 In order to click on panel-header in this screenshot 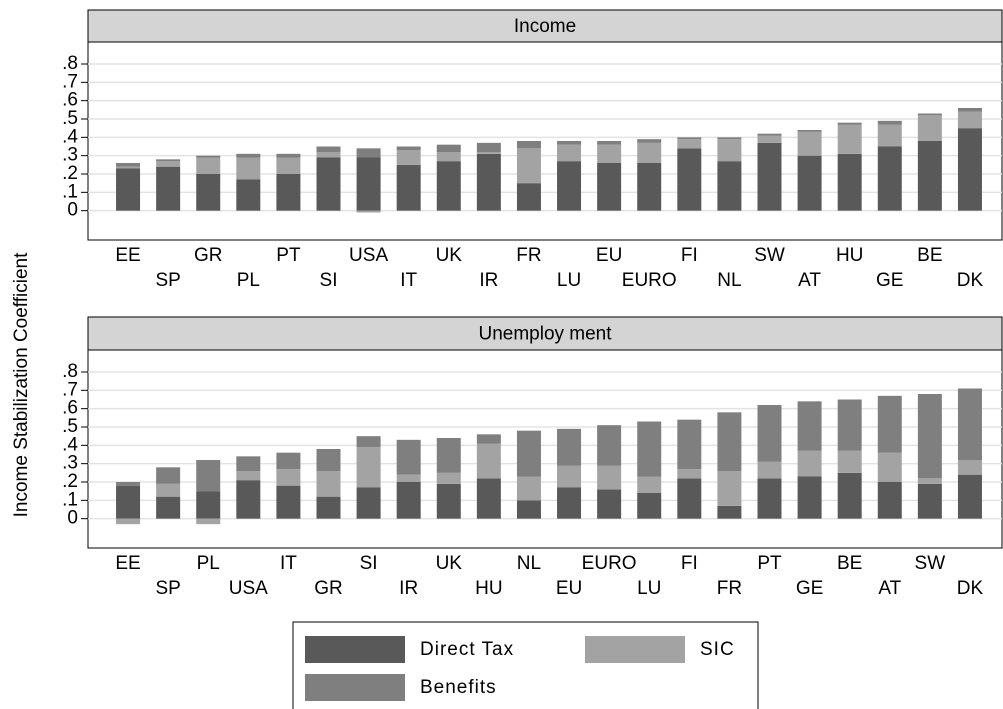, I will do `click(545, 26)`.